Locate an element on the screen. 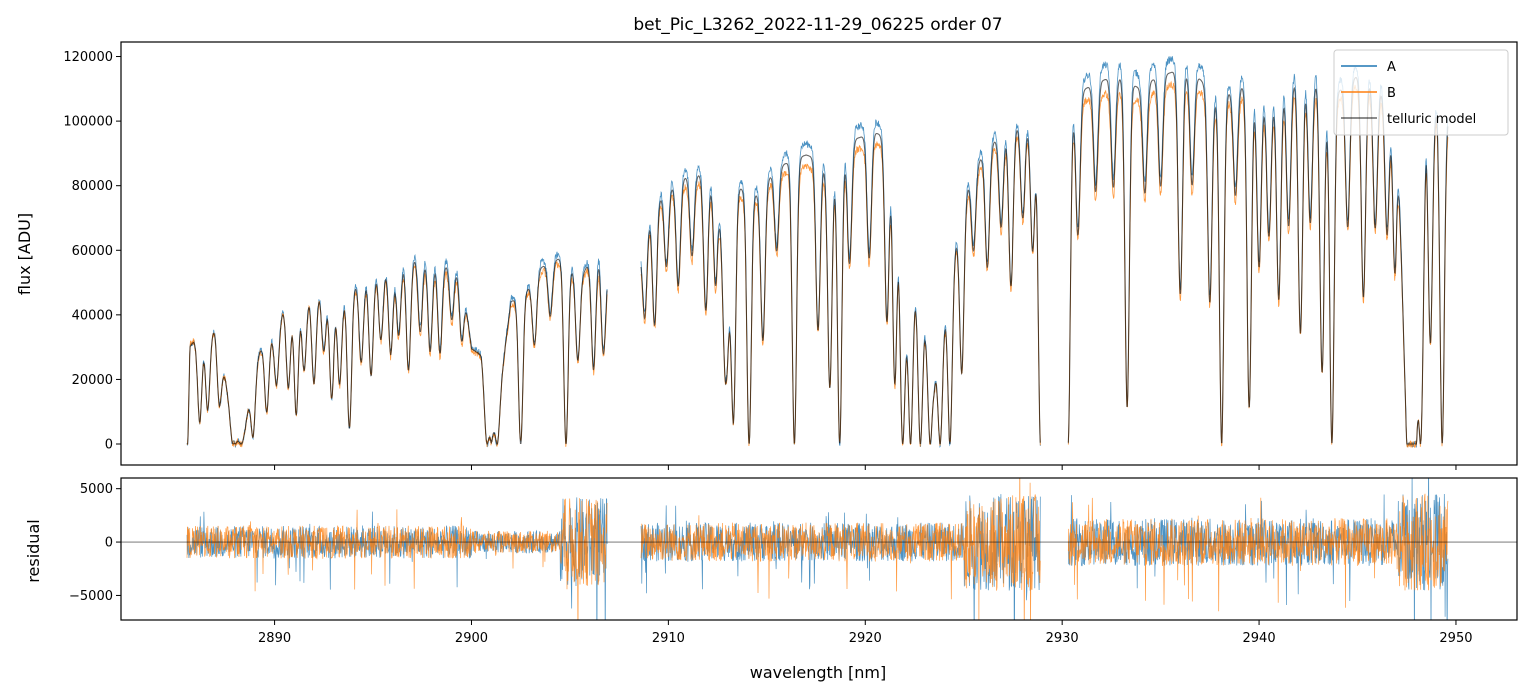 The image size is (1531, 696). flux-y-tick-label: 0 is located at coordinates (109, 445).